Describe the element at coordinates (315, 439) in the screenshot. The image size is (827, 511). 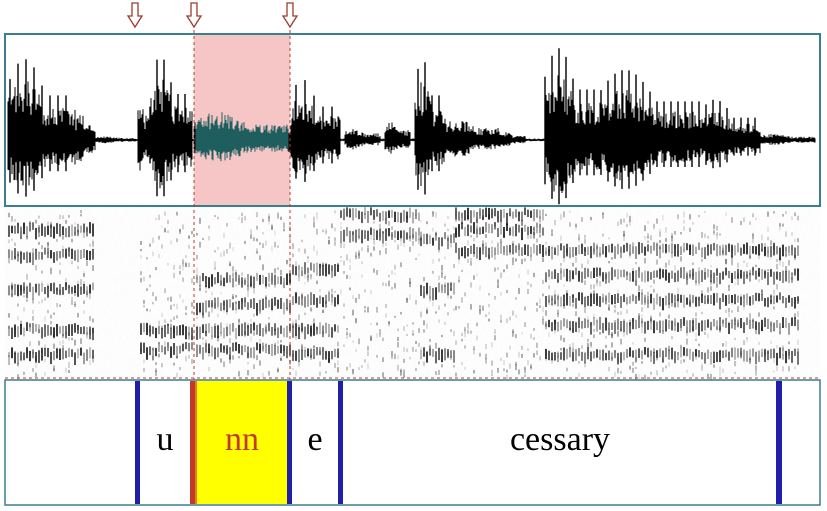
I see `segment-label-e: e` at that location.